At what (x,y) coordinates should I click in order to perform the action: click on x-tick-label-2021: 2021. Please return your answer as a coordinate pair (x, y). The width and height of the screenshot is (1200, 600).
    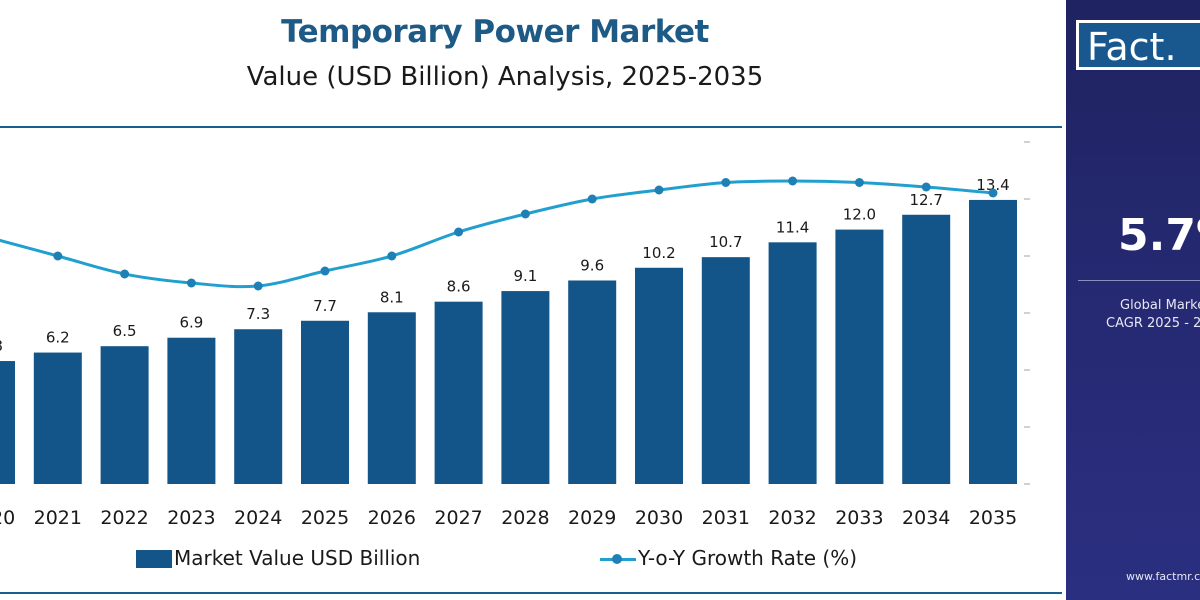
    Looking at the image, I should click on (58, 518).